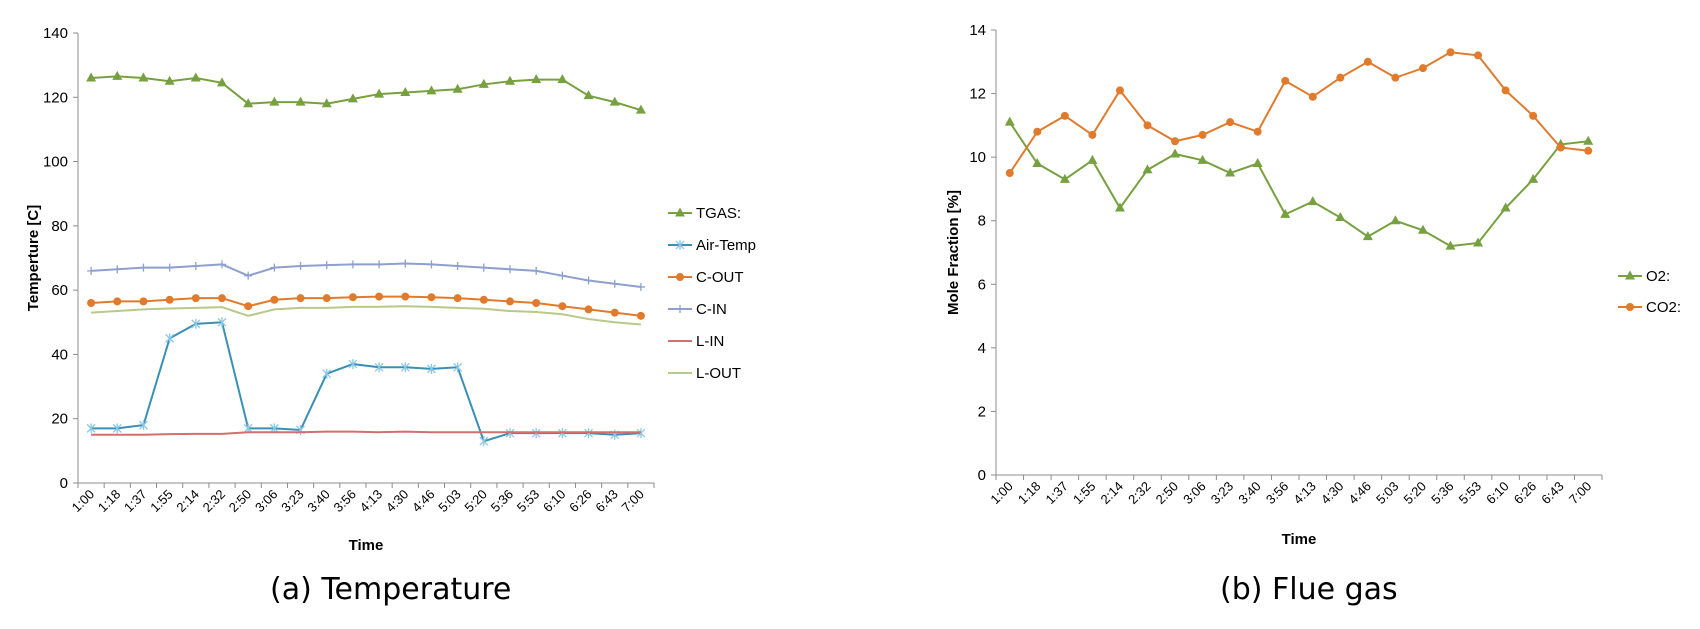 This screenshot has width=1700, height=629. Describe the element at coordinates (366, 93) in the screenshot. I see `series-line-tgas` at that location.